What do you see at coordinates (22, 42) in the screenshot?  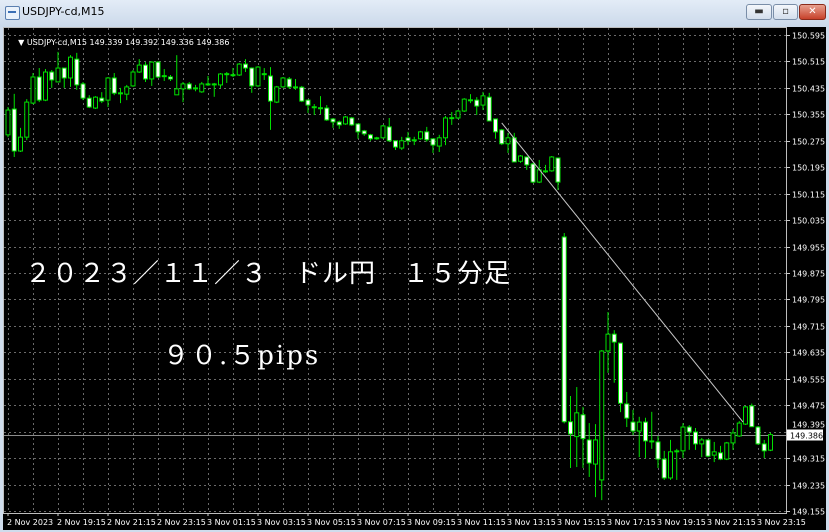 I see `dropdown-triangle-icon: ▼` at bounding box center [22, 42].